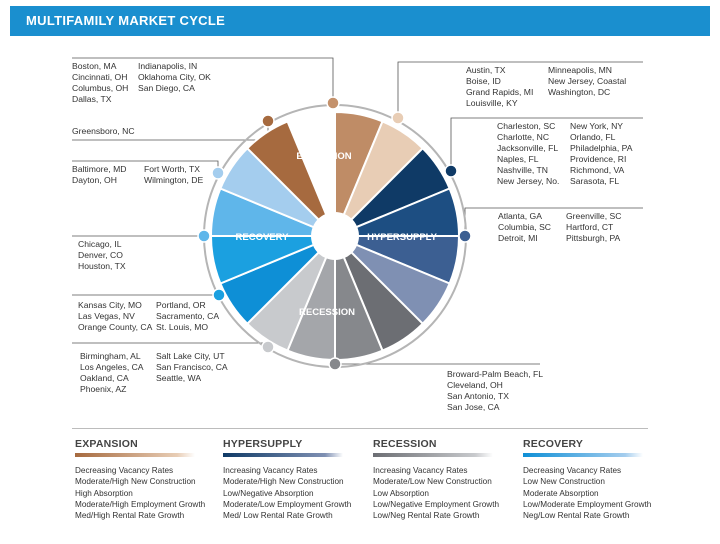 This screenshot has height=544, width=720. I want to click on leader-exp-top, so click(203, 79).